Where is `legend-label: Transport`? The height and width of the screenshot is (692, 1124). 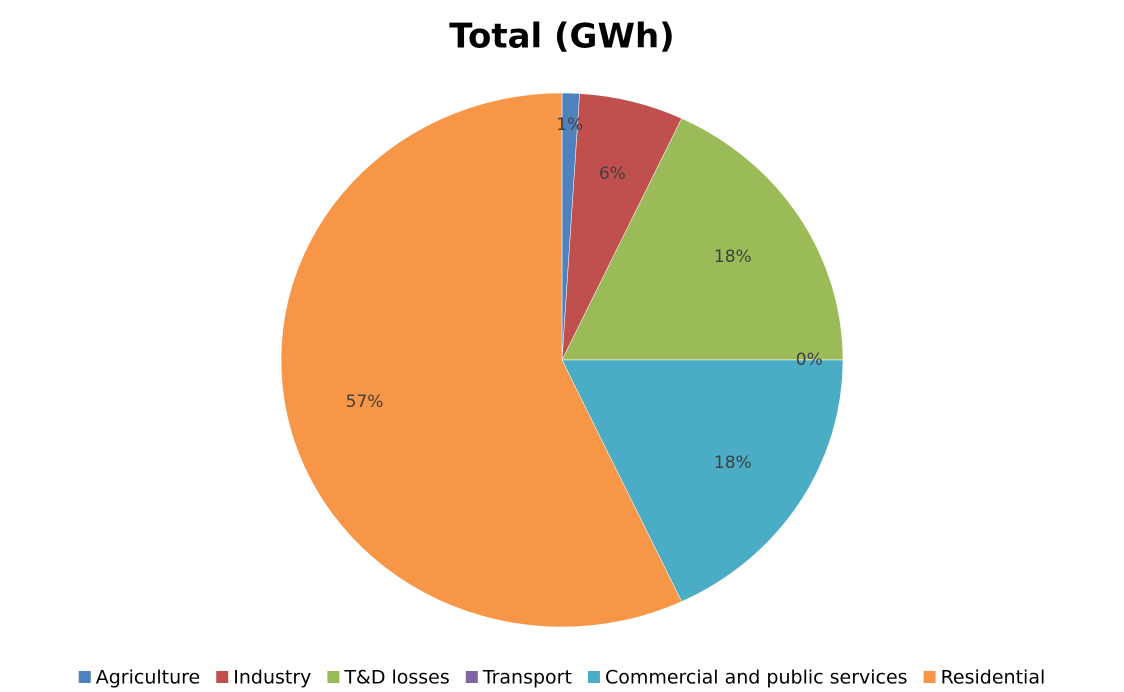 legend-label: Transport is located at coordinates (527, 678).